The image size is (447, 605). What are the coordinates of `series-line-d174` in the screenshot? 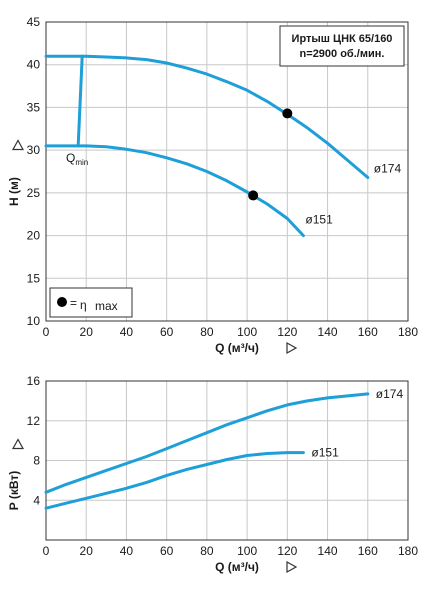 It's located at (207, 443).